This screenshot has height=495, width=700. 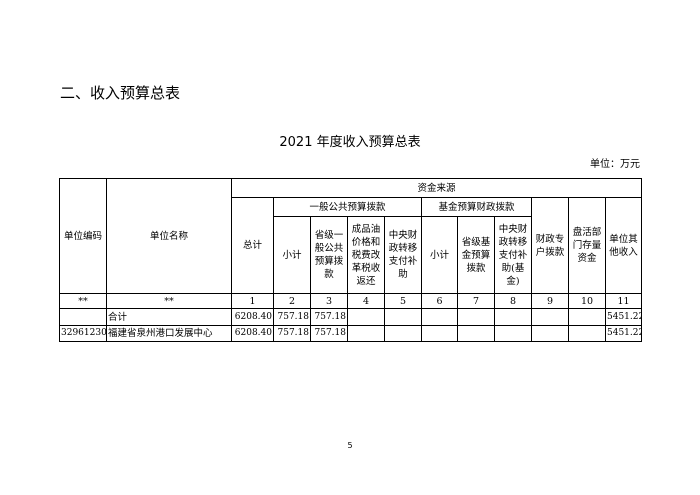 I want to click on index-cell: 5, so click(x=403, y=301).